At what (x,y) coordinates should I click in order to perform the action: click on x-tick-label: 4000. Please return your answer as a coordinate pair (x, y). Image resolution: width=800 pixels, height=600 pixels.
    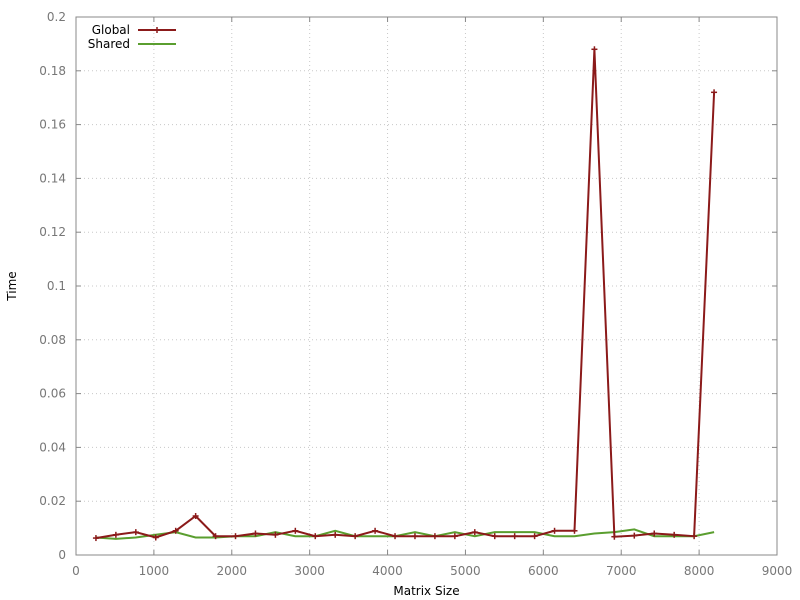
    Looking at the image, I should click on (387, 571).